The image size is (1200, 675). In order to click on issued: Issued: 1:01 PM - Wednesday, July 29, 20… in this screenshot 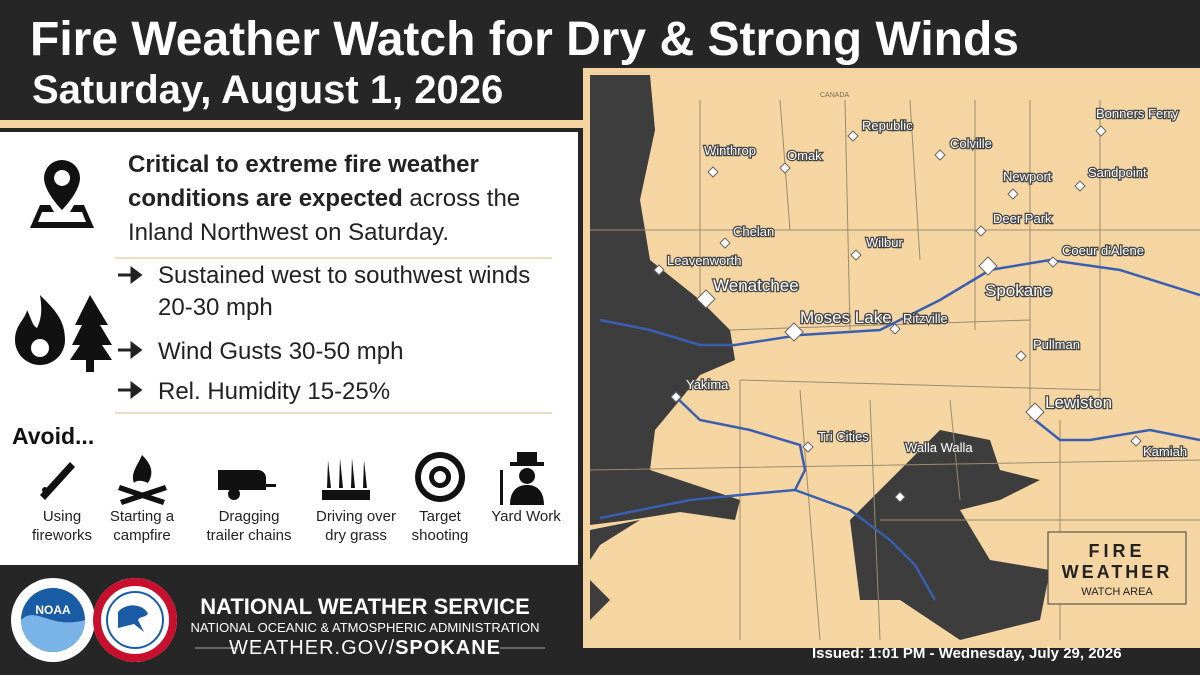, I will do `click(967, 653)`.